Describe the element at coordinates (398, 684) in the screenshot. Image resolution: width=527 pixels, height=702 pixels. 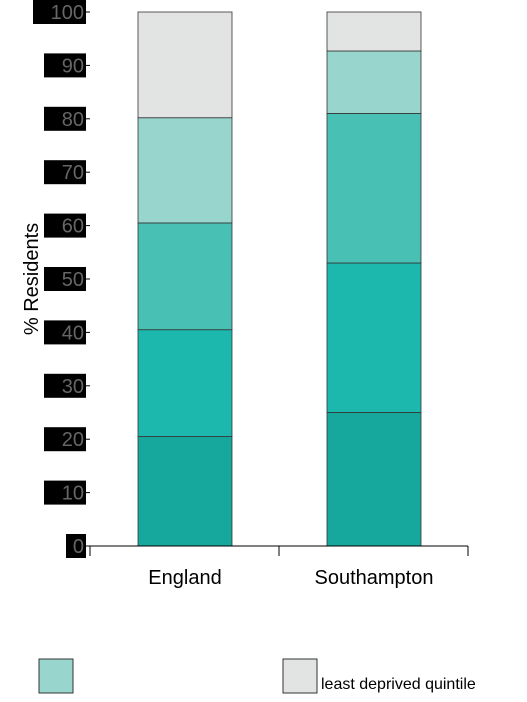
I see `legend-label-2: least deprived quintile` at that location.